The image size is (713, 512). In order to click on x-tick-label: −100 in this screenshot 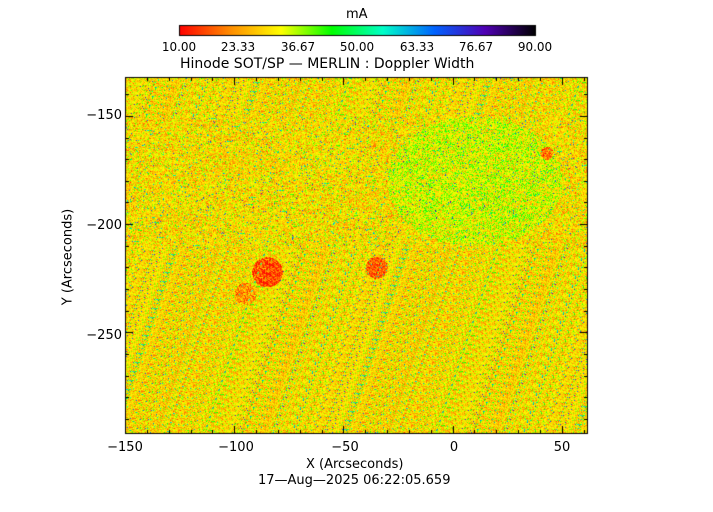, I will do `click(236, 447)`.